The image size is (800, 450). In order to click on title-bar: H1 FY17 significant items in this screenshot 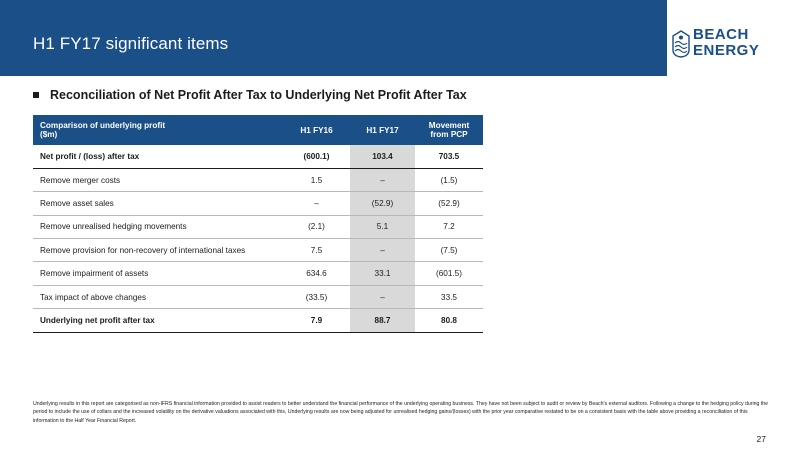, I will do `click(333, 38)`.